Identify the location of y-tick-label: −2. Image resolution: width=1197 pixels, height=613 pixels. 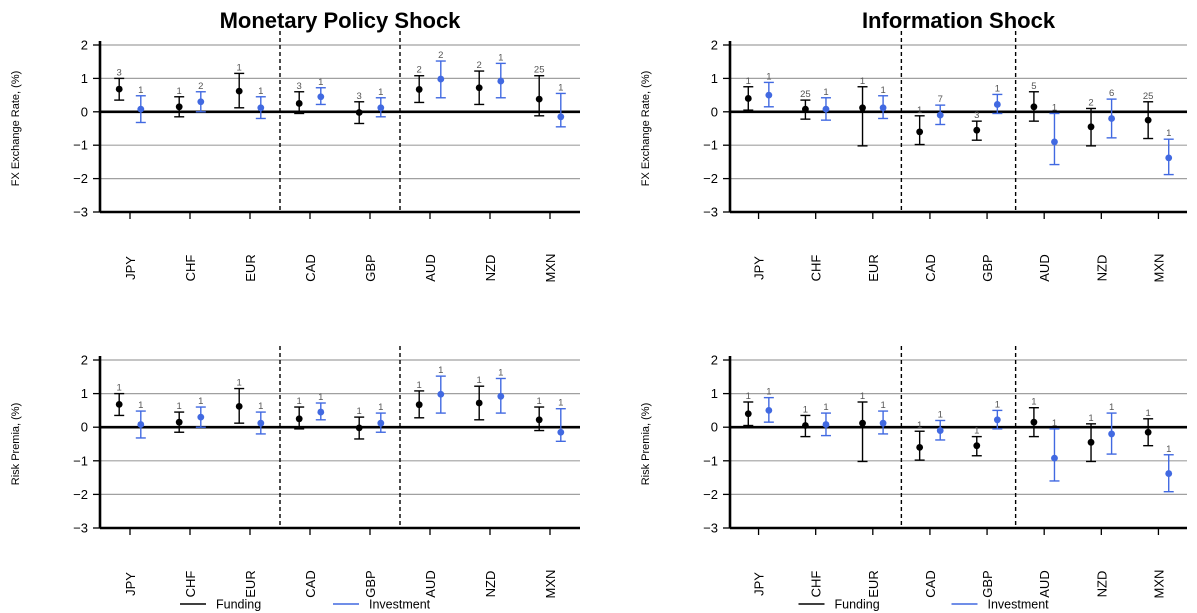
(710, 494).